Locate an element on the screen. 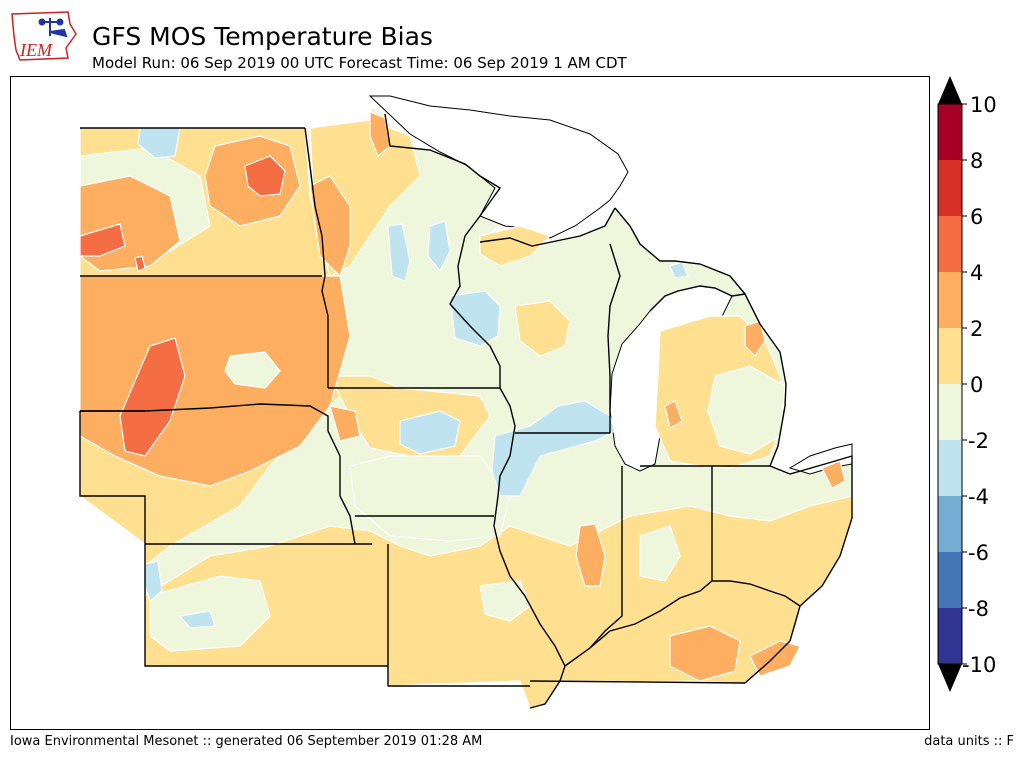 This screenshot has height=768, width=1024. contour-2-4-mi-west is located at coordinates (673, 414).